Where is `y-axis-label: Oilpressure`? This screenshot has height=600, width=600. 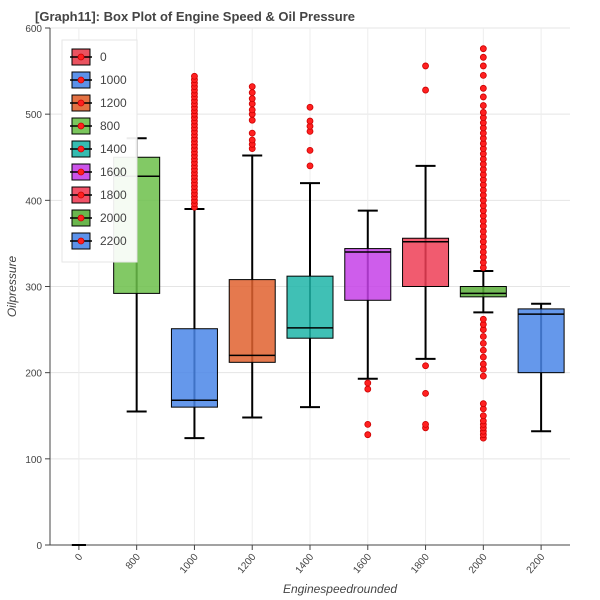
y-axis-label: Oilpressure is located at coordinates (12, 287).